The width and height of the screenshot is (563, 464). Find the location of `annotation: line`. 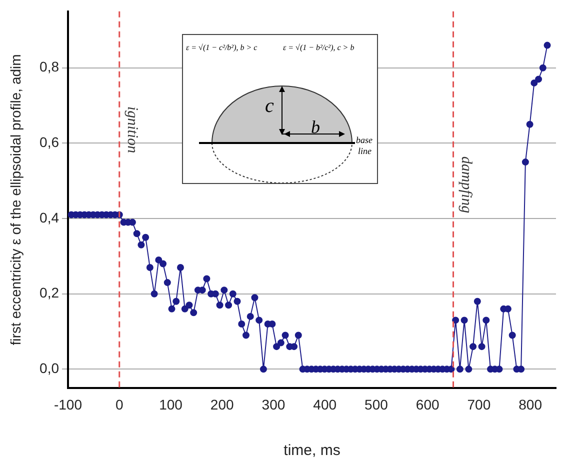

annotation: line is located at coordinates (365, 151).